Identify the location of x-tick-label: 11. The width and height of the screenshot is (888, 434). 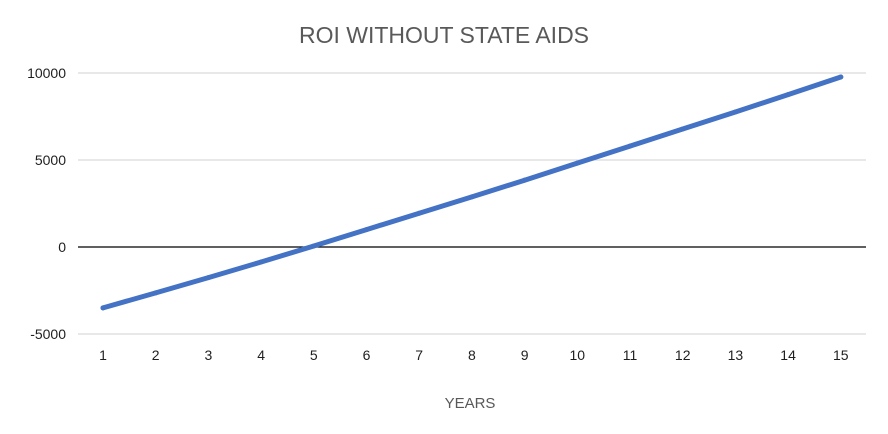
(630, 355).